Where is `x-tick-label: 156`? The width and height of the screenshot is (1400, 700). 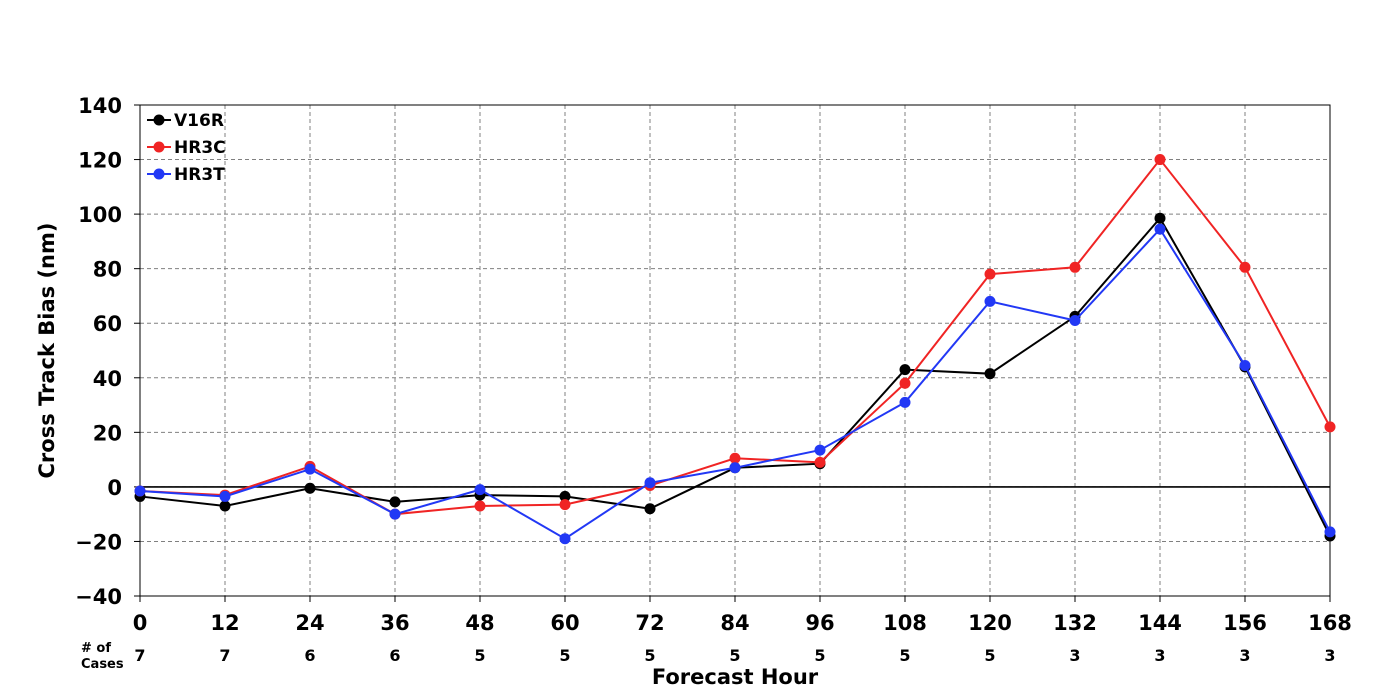
x-tick-label: 156 is located at coordinates (1245, 623).